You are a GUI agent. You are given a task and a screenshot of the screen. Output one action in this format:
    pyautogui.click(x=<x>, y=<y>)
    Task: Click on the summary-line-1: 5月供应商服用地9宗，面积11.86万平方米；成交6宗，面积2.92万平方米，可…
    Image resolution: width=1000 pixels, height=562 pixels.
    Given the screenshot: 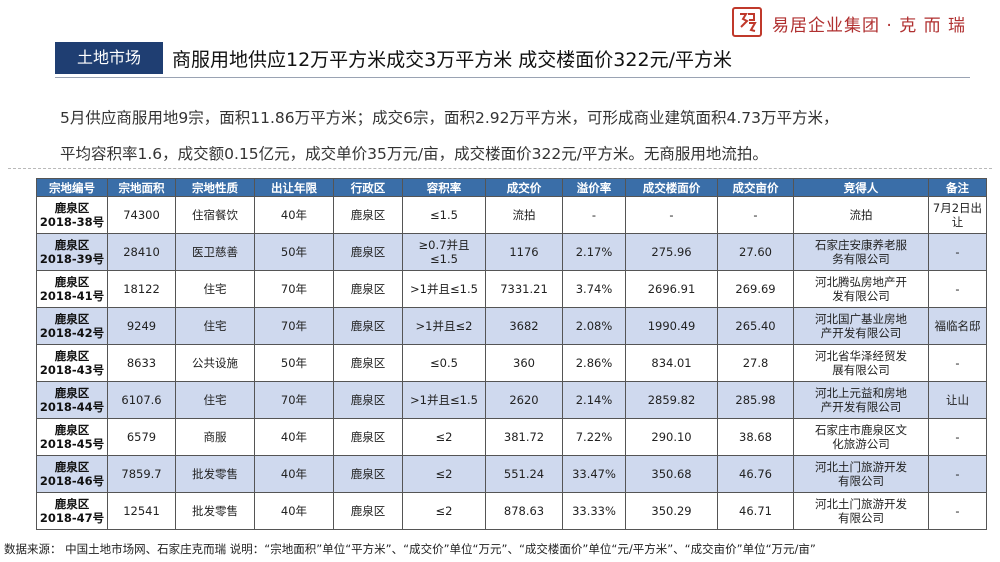 What is the action you would take?
    pyautogui.click(x=449, y=118)
    